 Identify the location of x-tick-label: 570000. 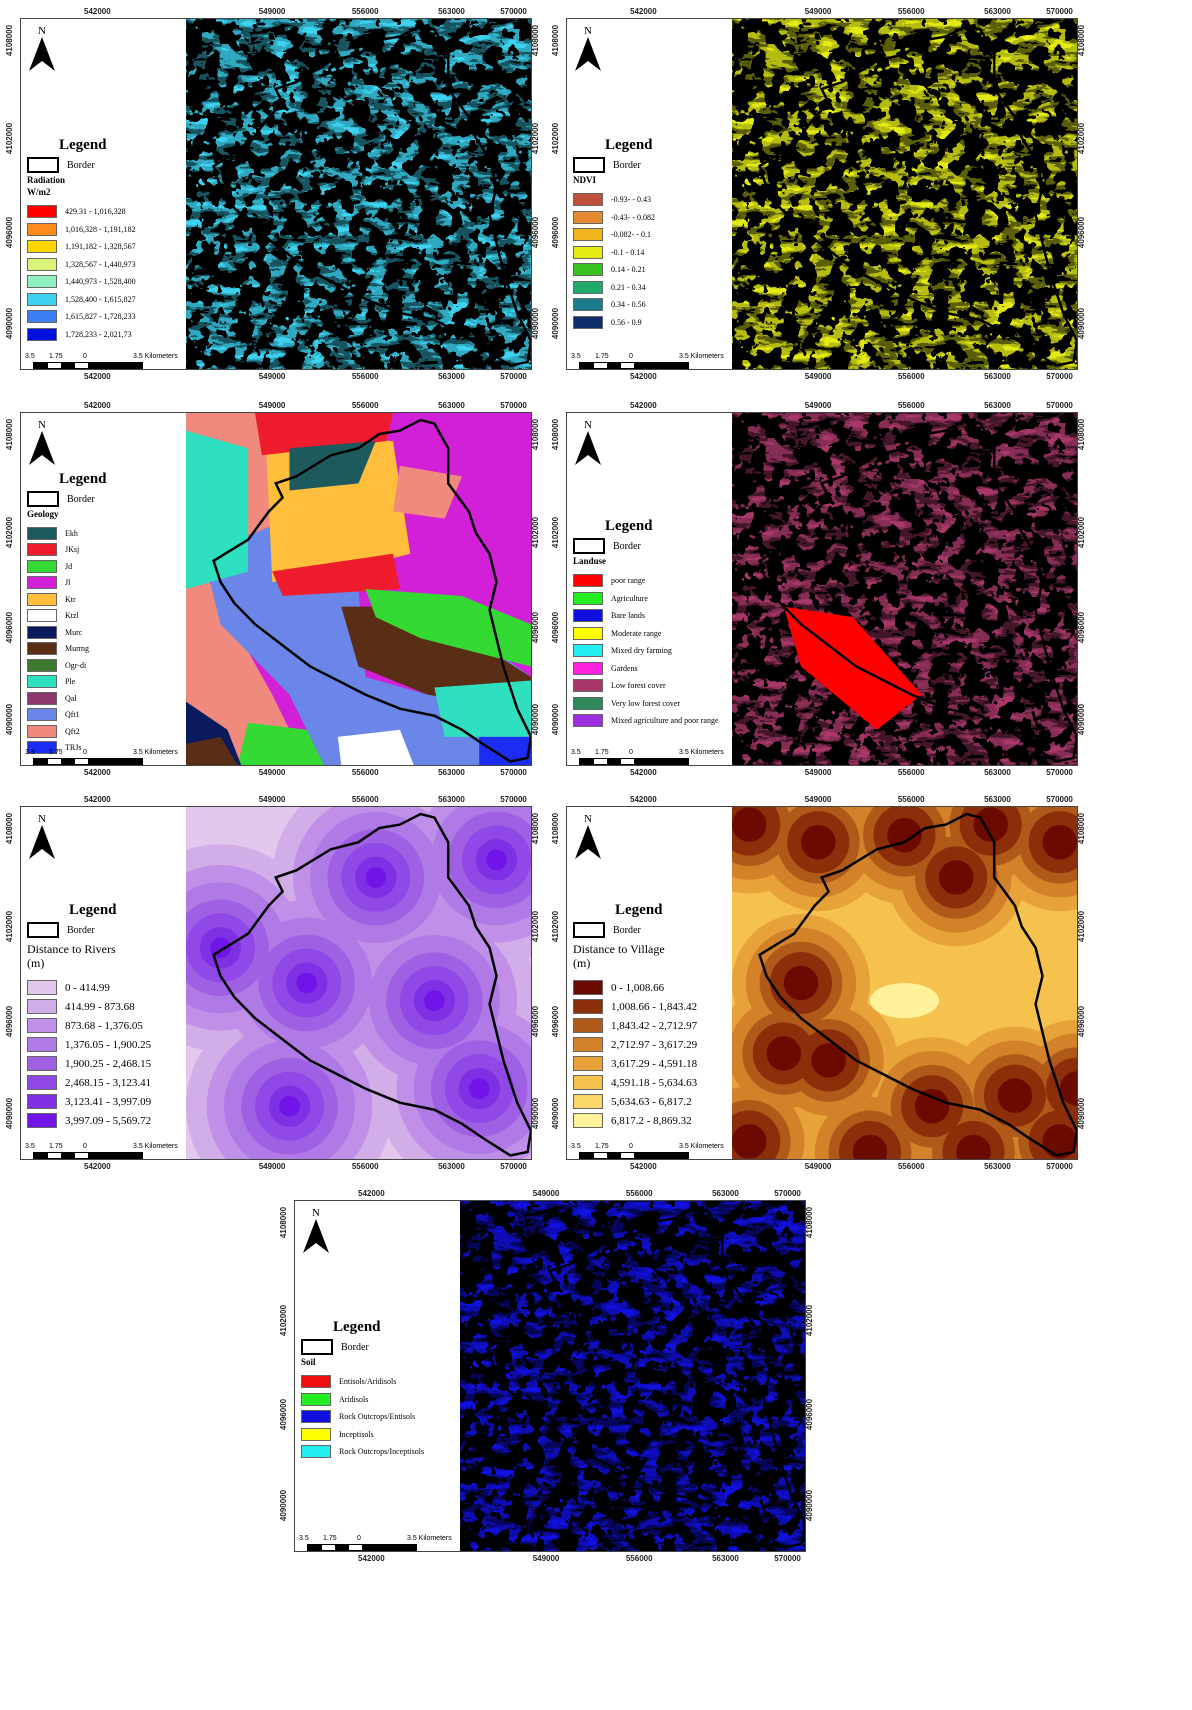
(1059, 1166).